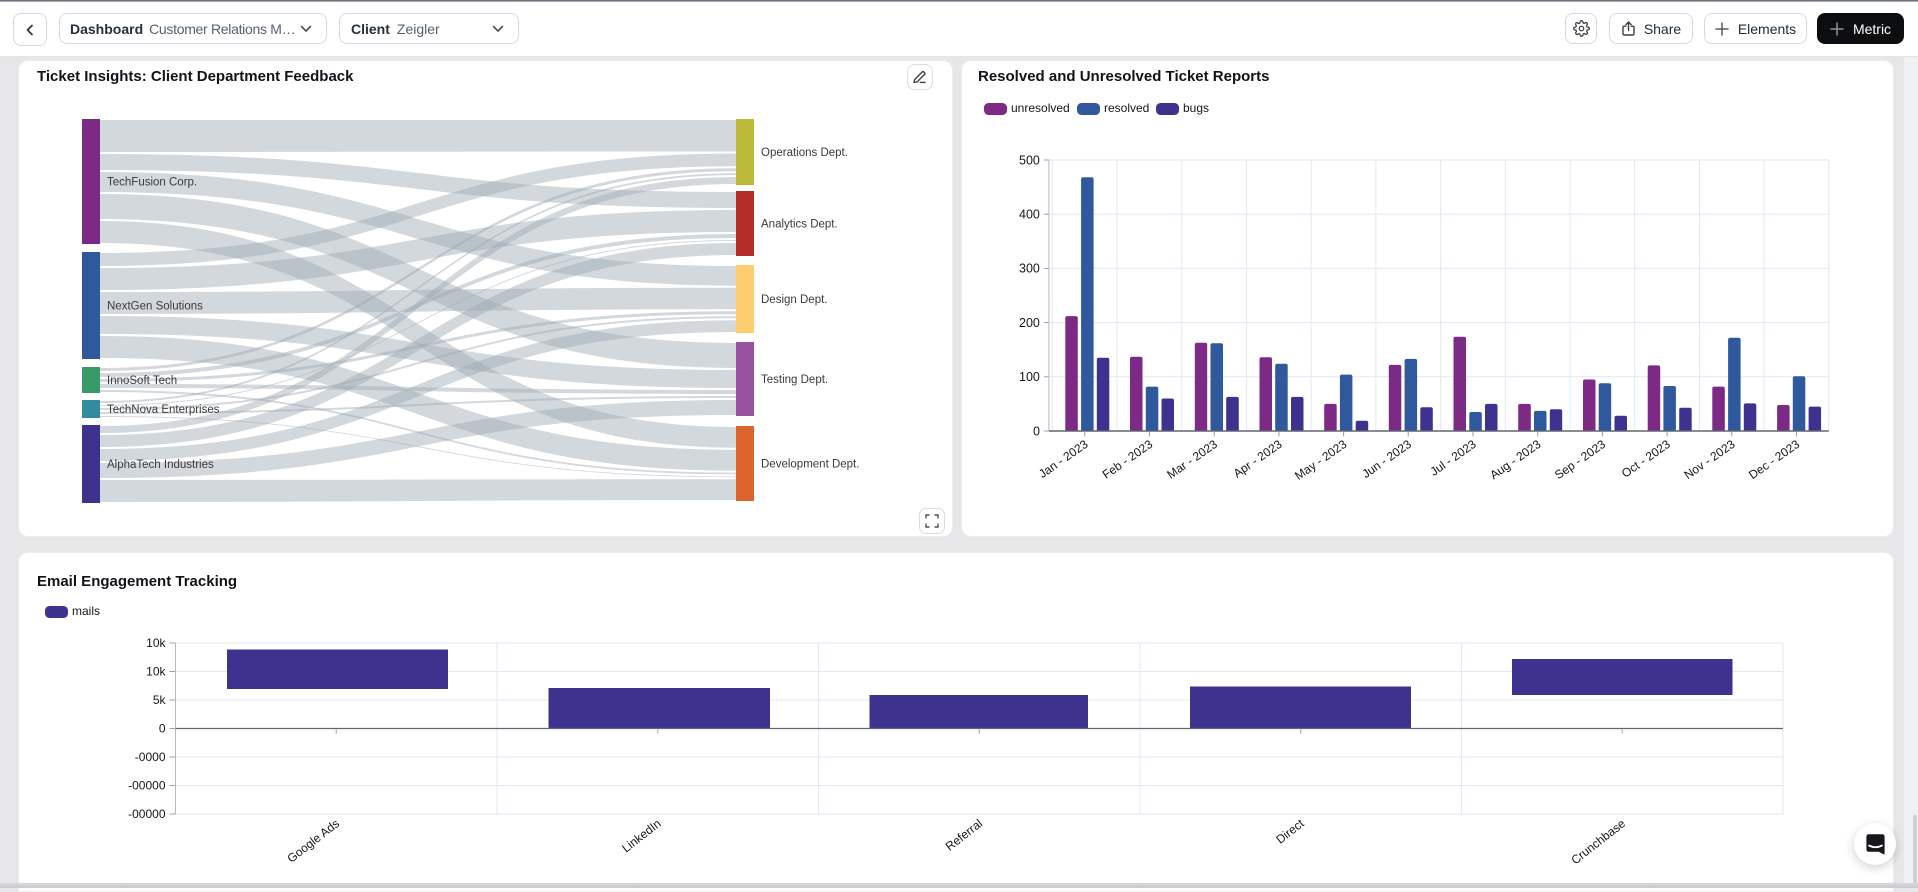  I want to click on svg-text: Analytics Dept., so click(799, 225).